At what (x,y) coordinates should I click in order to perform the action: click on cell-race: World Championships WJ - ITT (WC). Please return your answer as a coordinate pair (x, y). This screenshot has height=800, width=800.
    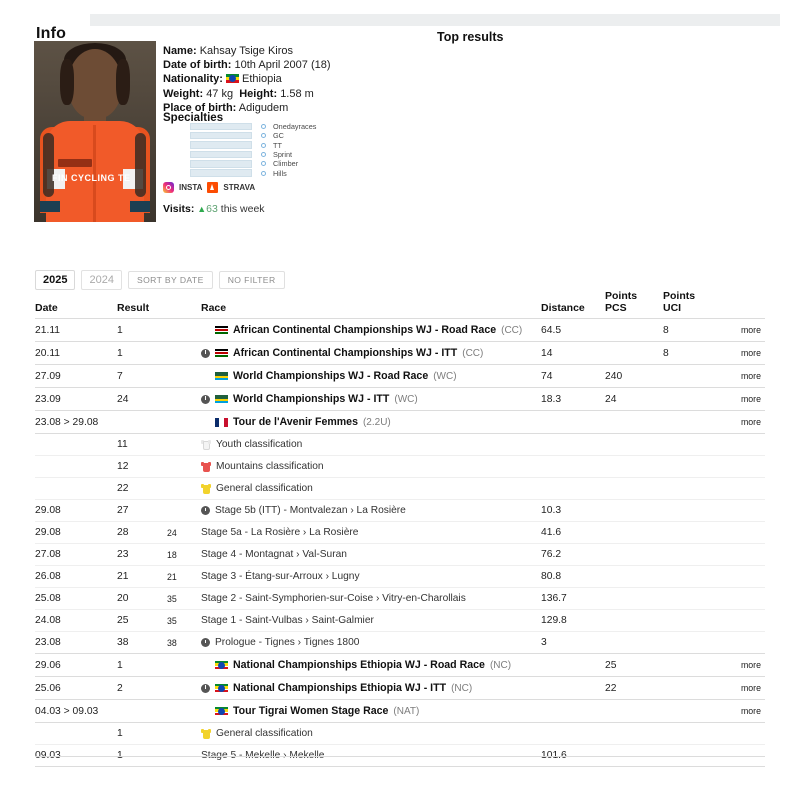
    Looking at the image, I should click on (371, 399).